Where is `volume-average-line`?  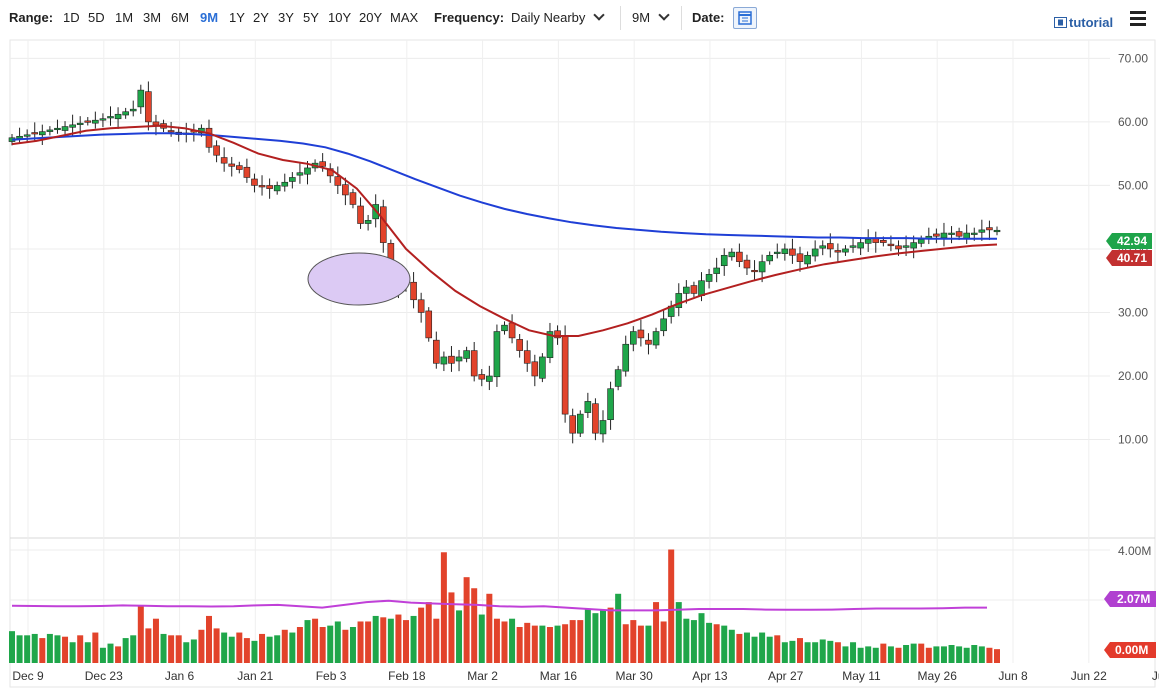
volume-average-line is located at coordinates (499, 605).